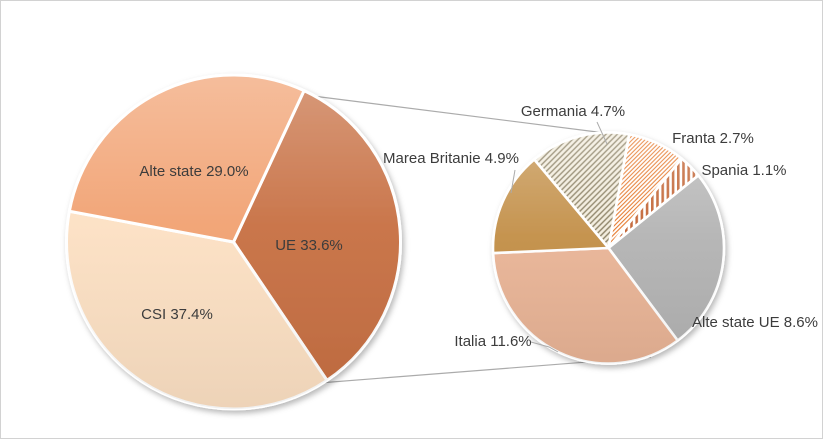 This screenshot has width=823, height=439. I want to click on data-label-ue: UE 33.6%, so click(309, 245).